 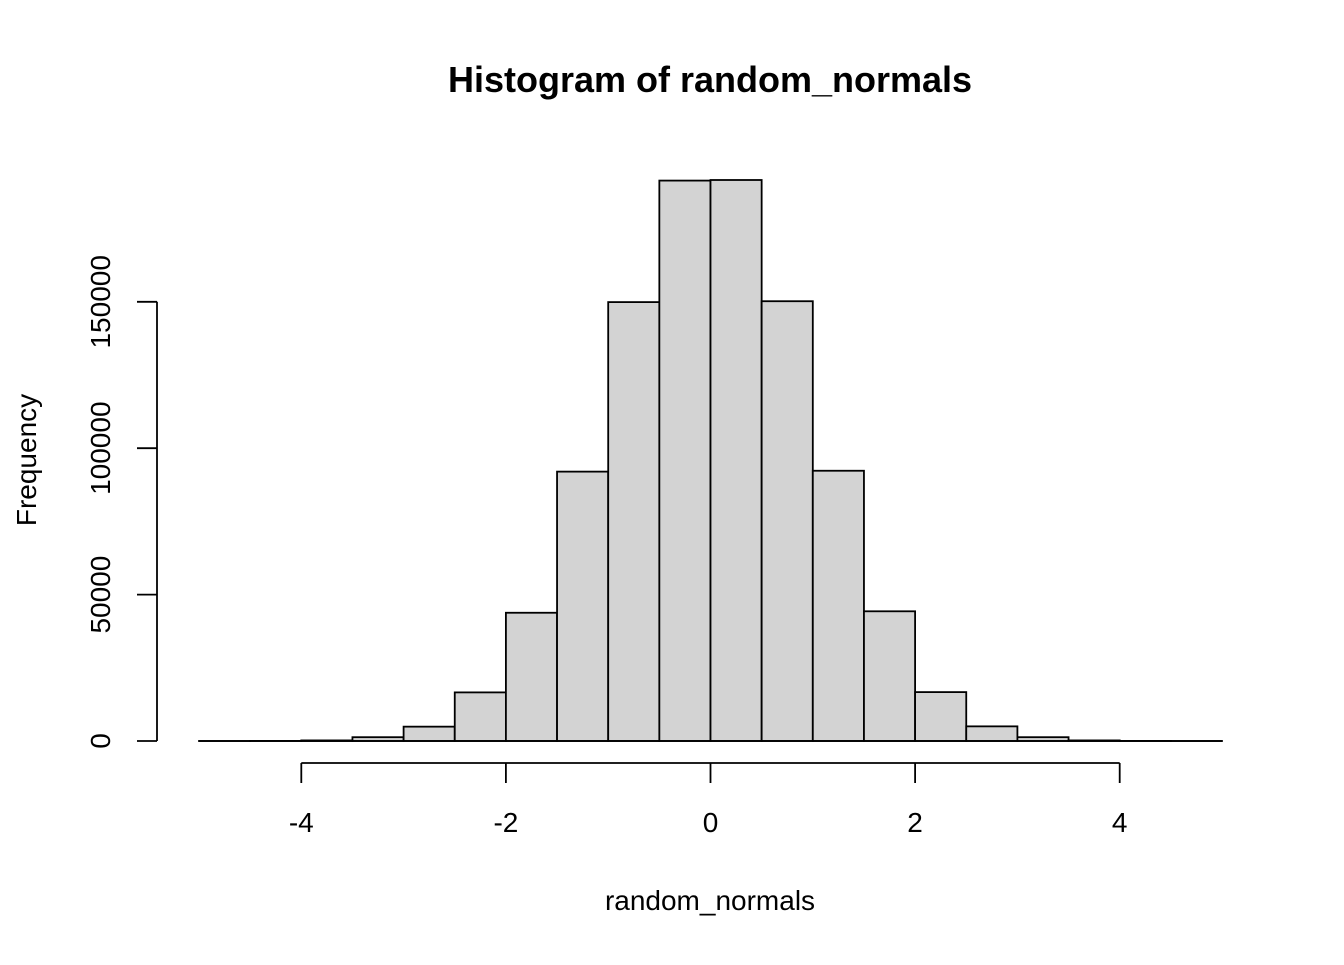 I want to click on y-tick-label: 100000, so click(x=100, y=447).